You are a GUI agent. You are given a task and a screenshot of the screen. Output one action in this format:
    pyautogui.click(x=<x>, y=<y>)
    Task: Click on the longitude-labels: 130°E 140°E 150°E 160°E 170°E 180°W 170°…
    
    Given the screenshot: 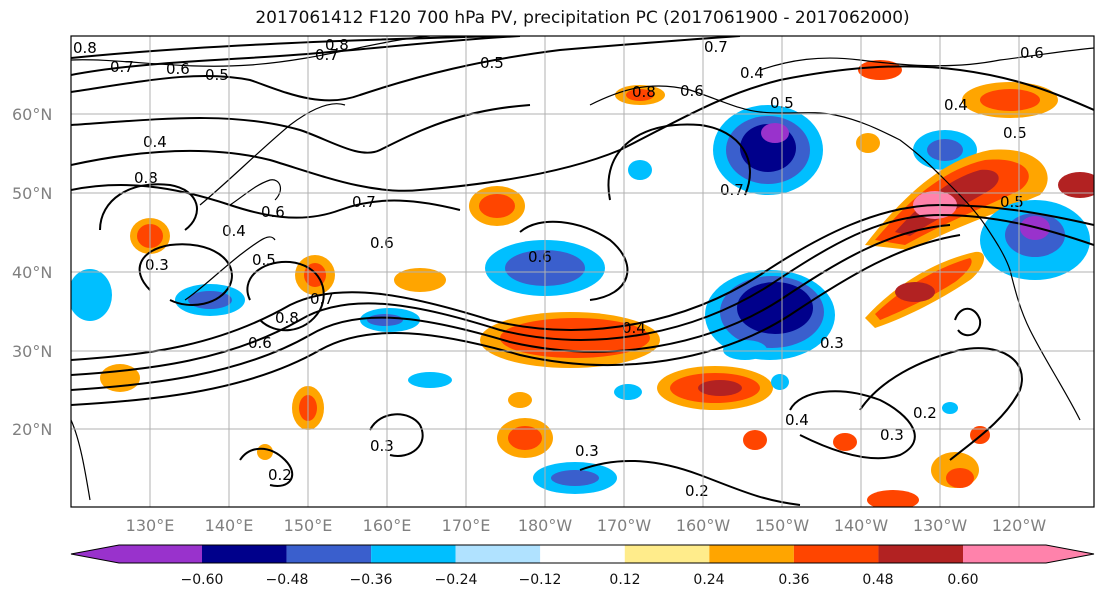 What is the action you would take?
    pyautogui.click(x=586, y=525)
    